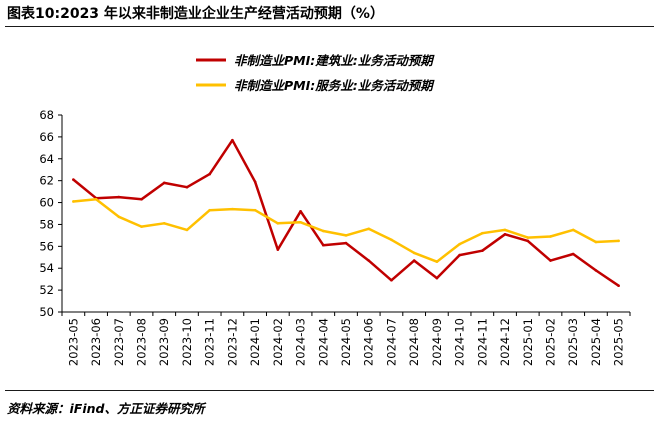 The width and height of the screenshot is (660, 423). Describe the element at coordinates (142, 342) in the screenshot. I see `x-tick-label: 2023-08` at that location.